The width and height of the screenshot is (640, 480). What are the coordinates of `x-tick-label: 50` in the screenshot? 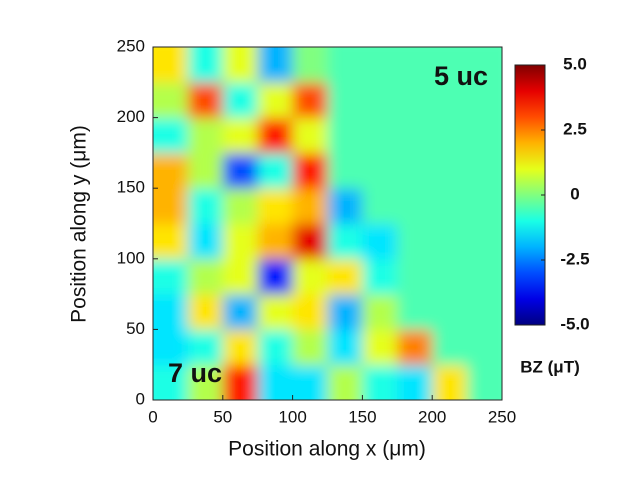 It's located at (222, 416).